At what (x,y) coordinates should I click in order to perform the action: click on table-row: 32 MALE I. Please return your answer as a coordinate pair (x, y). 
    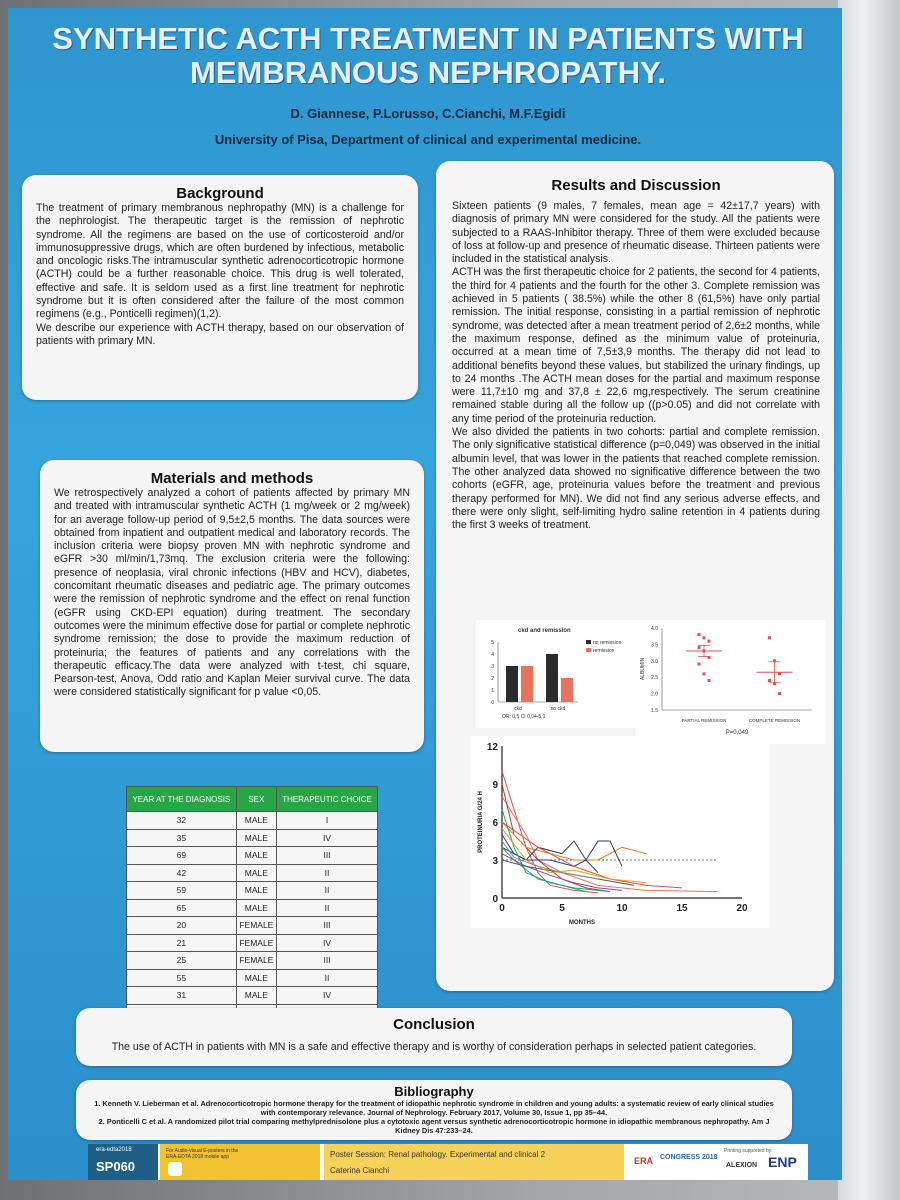
    Looking at the image, I should click on (252, 820).